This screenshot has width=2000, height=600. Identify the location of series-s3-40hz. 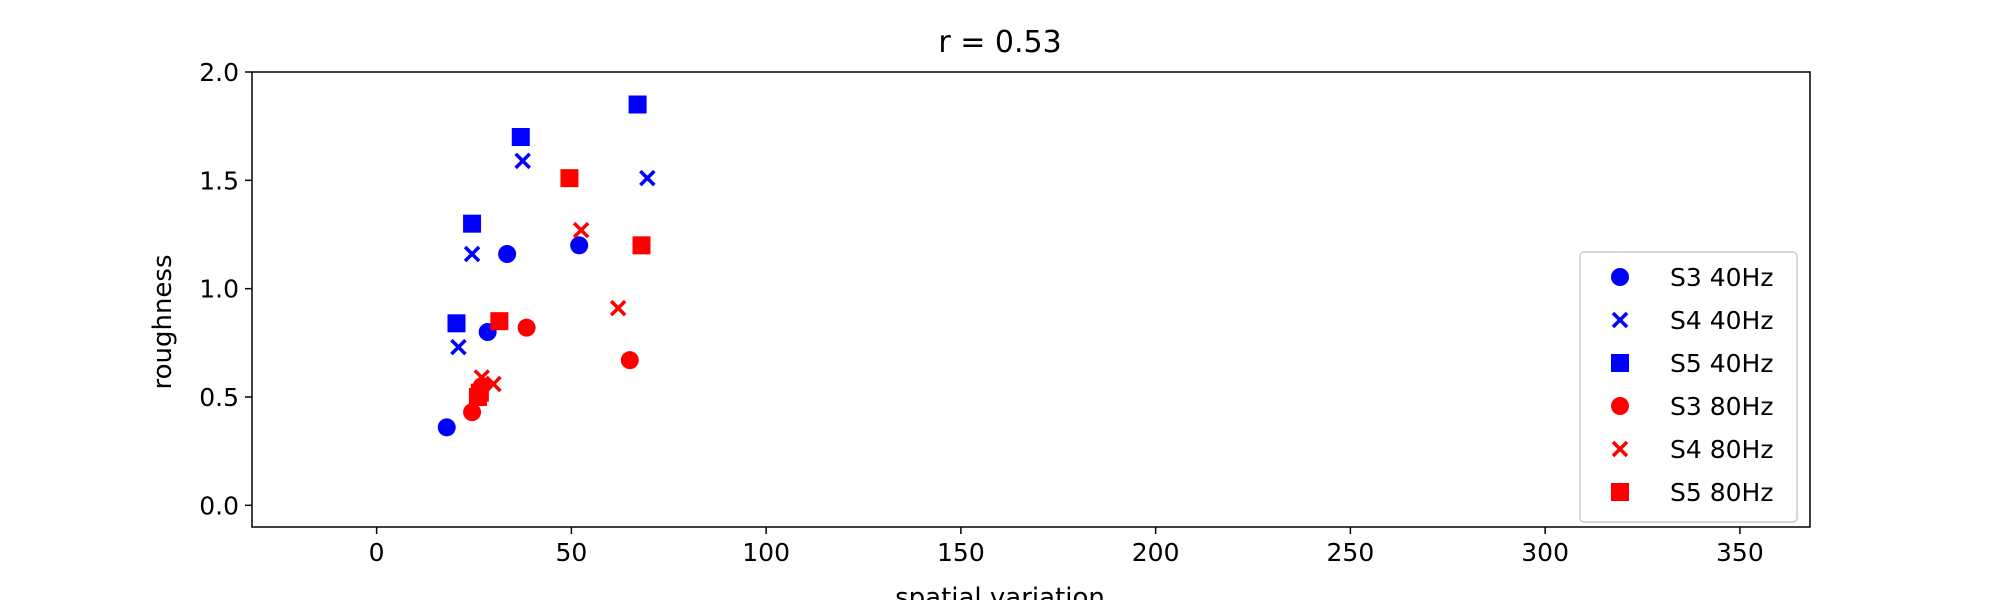
(513, 336).